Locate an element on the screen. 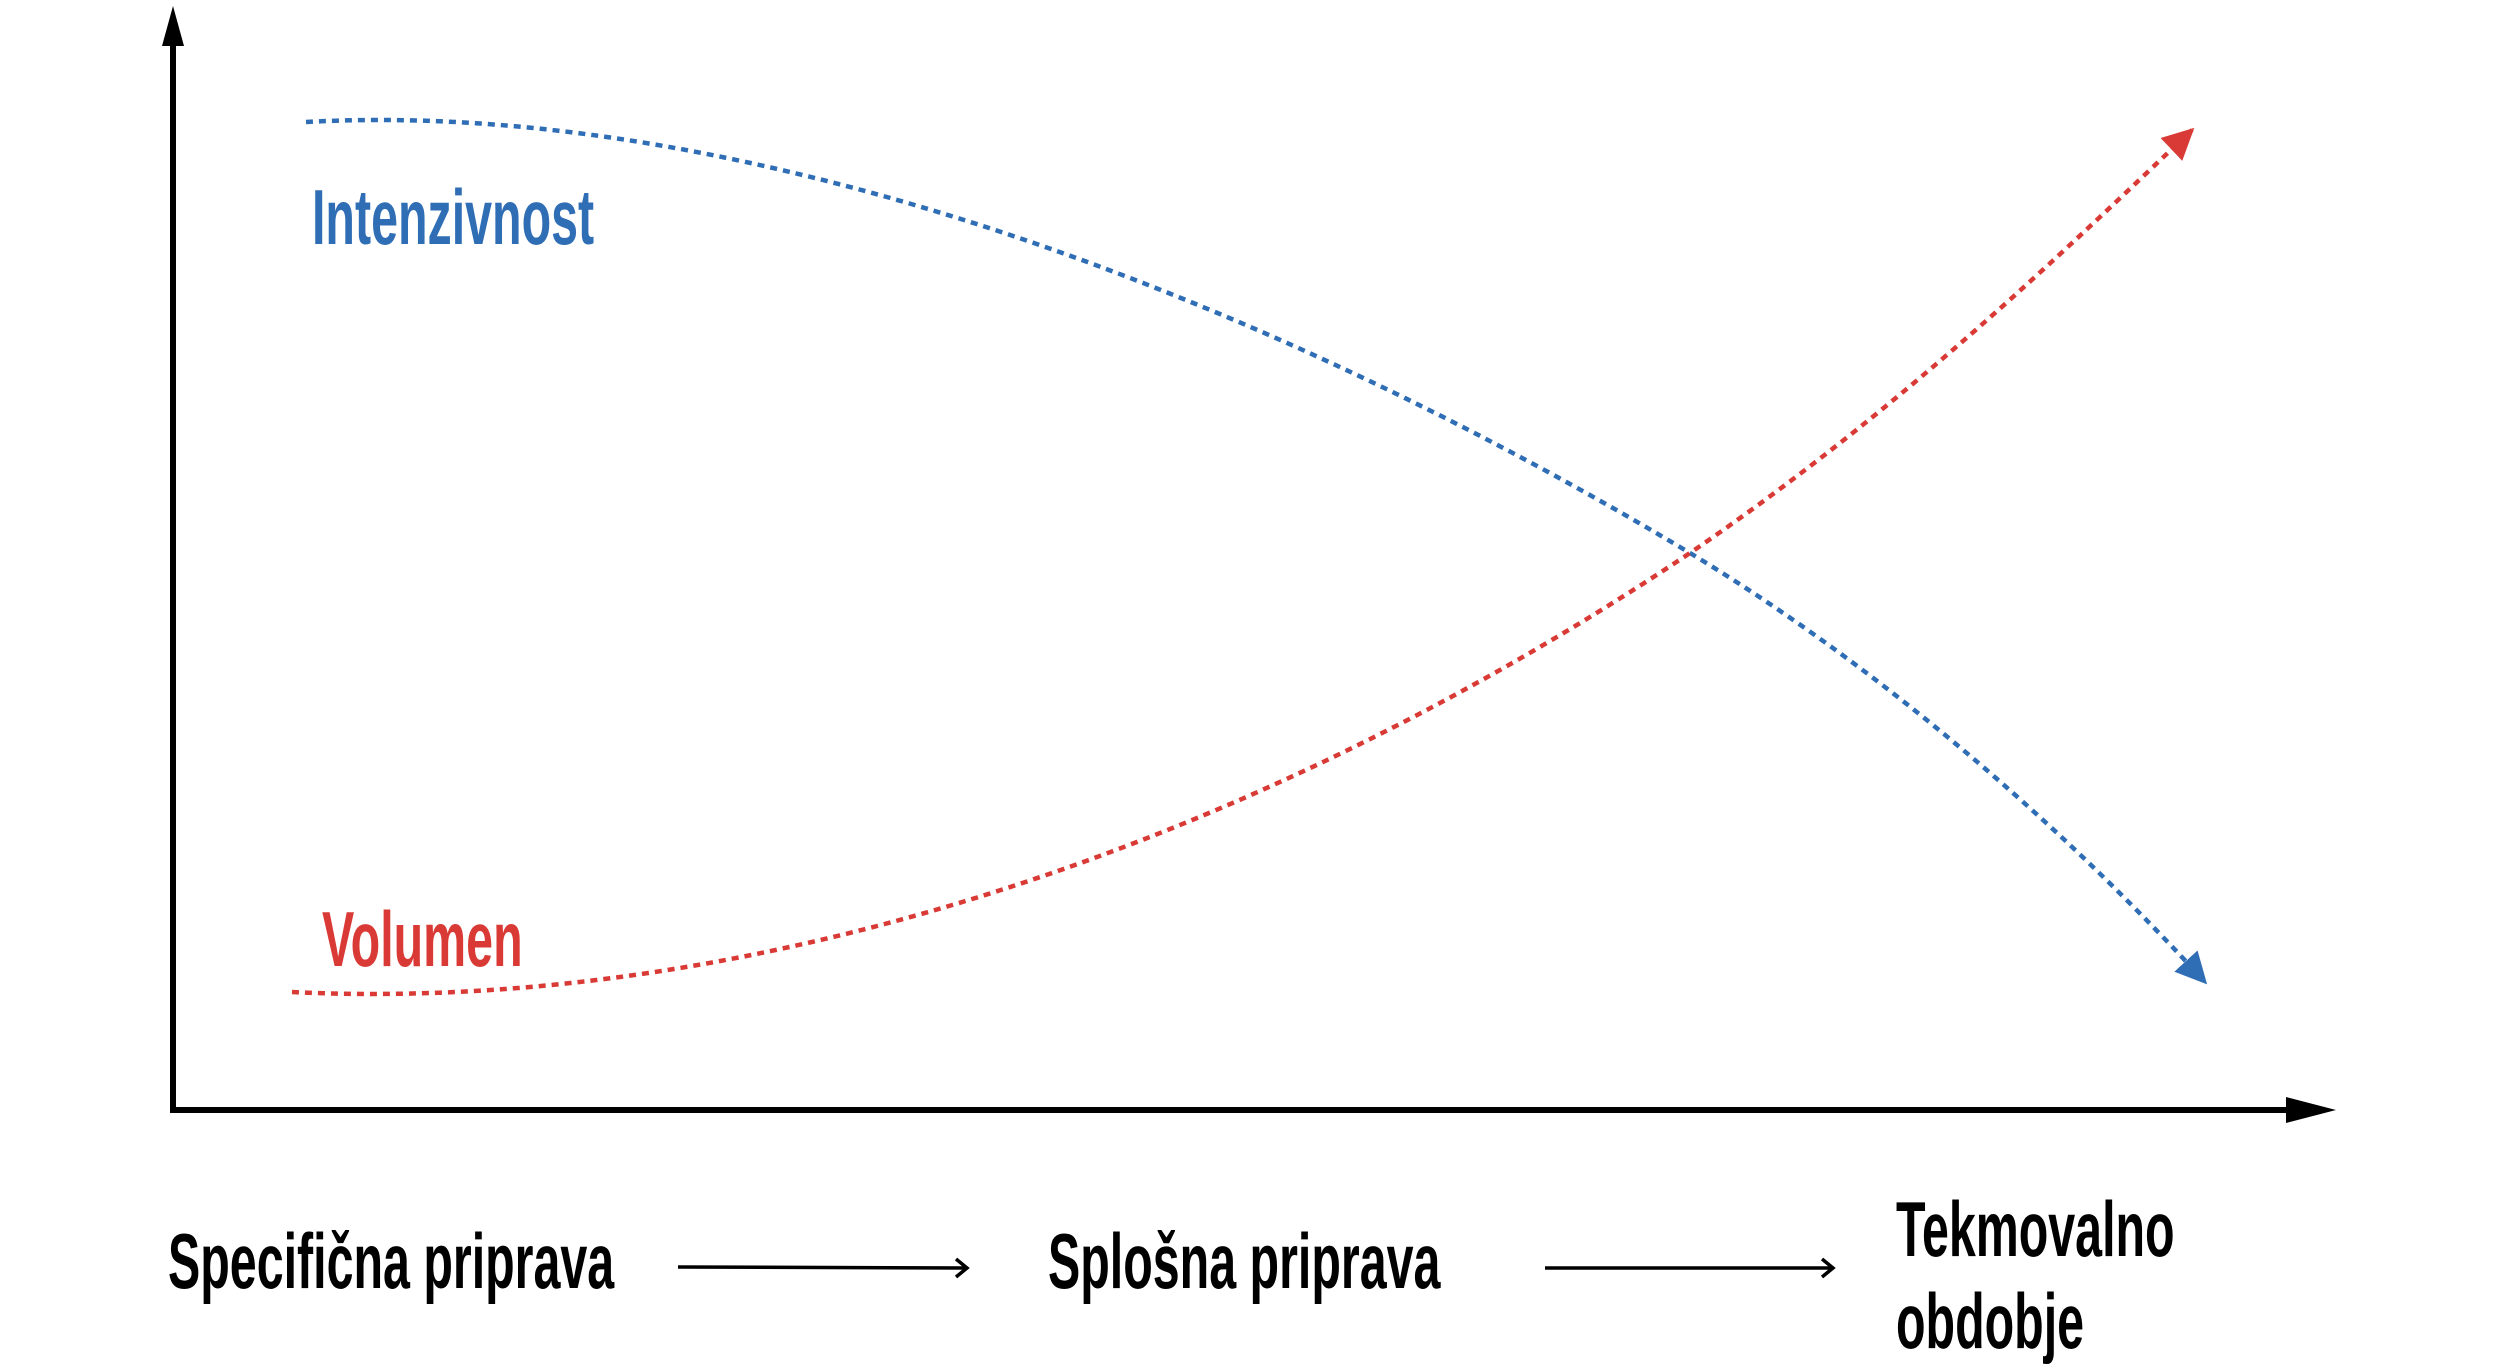 This screenshot has height=1369, width=2500. phase-label-specific-preparation: Specifična priprava is located at coordinates (391, 1261).